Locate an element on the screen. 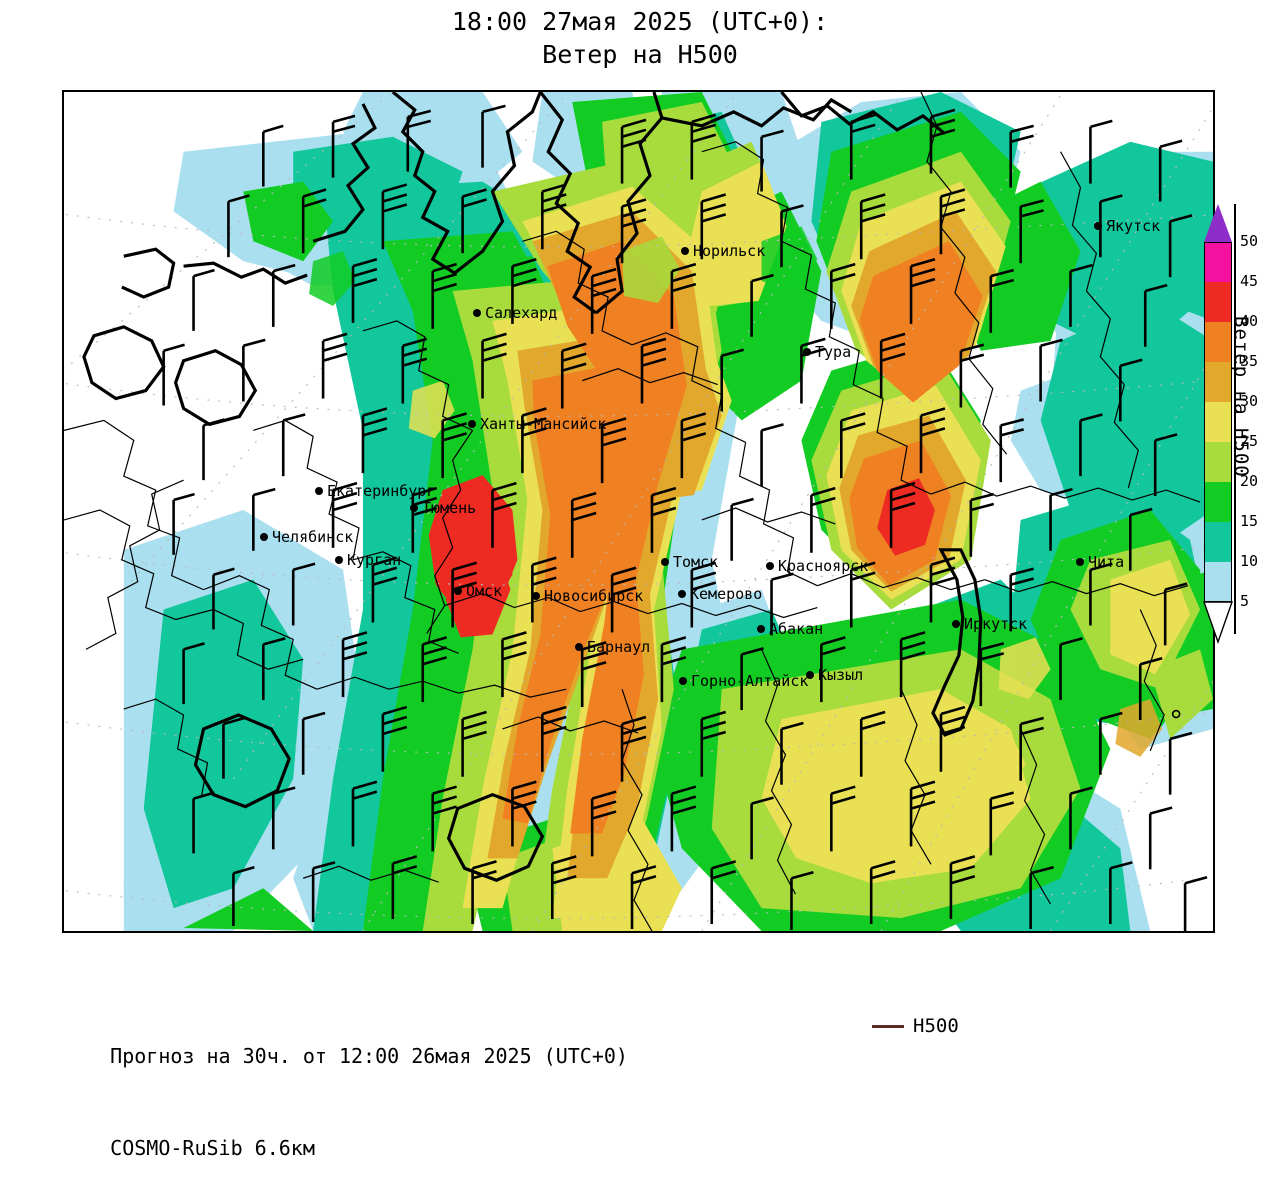  colorbar-tick-30: 30 is located at coordinates (1249, 401).